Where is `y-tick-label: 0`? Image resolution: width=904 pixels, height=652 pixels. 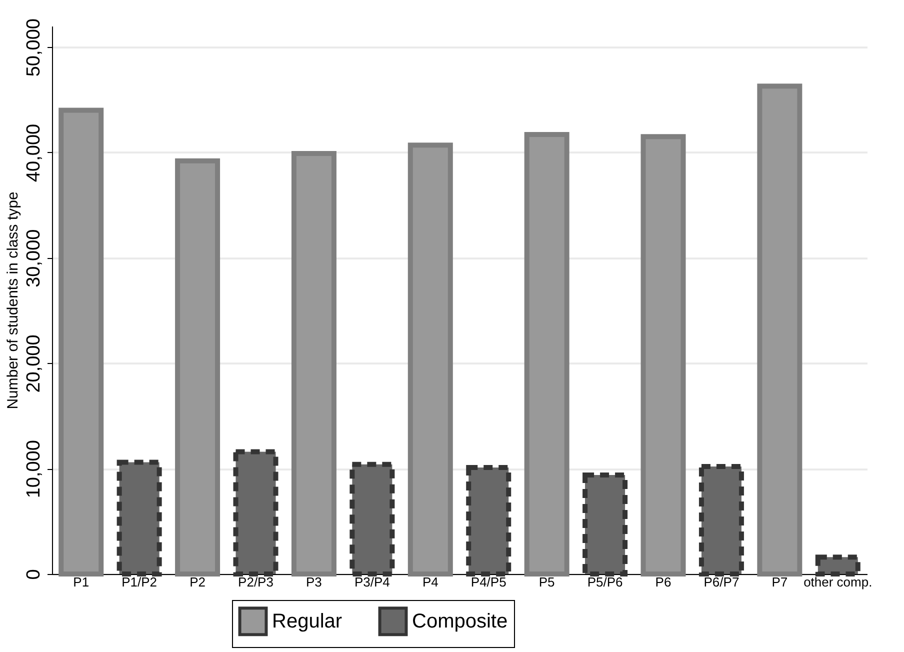
y-tick-label: 0 is located at coordinates (34, 574).